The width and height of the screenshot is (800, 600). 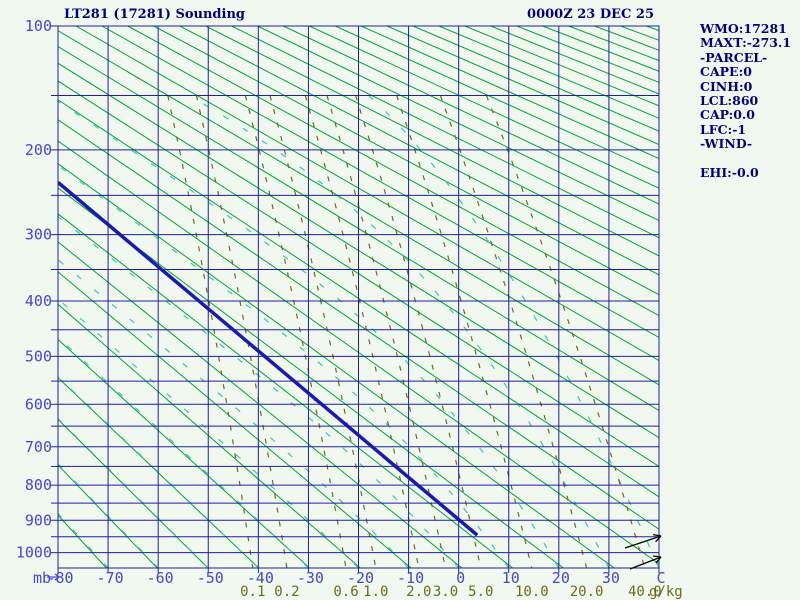 What do you see at coordinates (38, 150) in the screenshot?
I see `pressure-tick-label: 200` at bounding box center [38, 150].